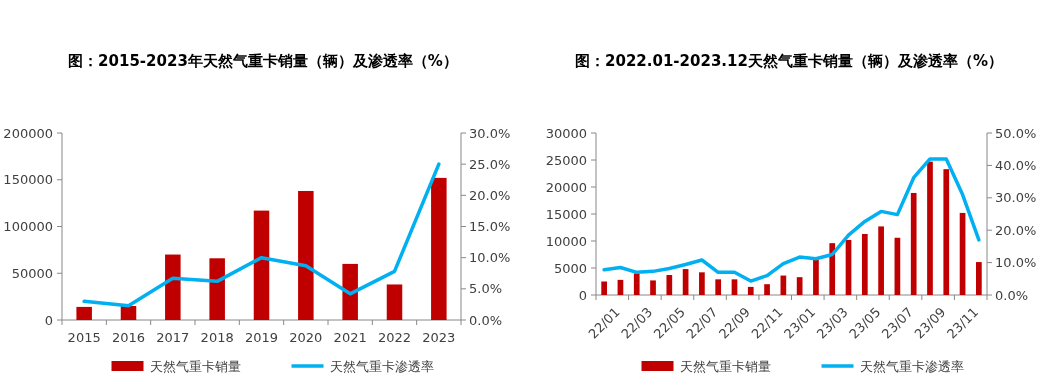 Image resolution: width=1052 pixels, height=390 pixels. Describe the element at coordinates (306, 337) in the screenshot. I see `x-tick-label: 2020` at that location.